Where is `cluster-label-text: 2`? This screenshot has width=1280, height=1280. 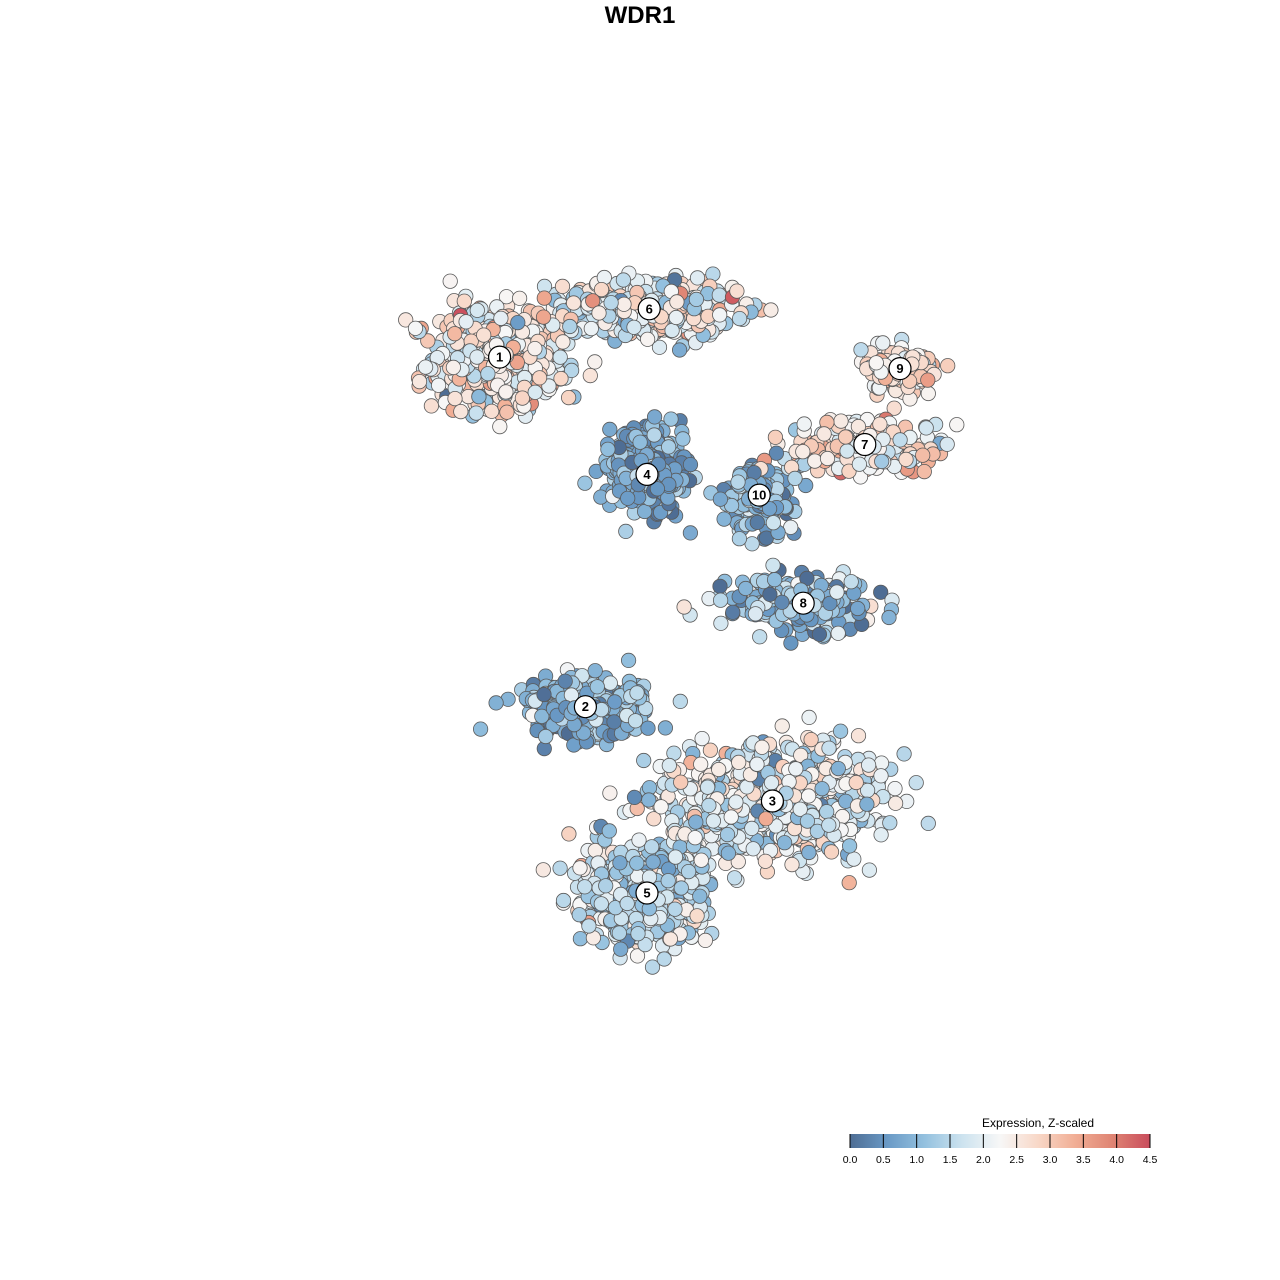 cluster-label-text: 2 is located at coordinates (585, 706).